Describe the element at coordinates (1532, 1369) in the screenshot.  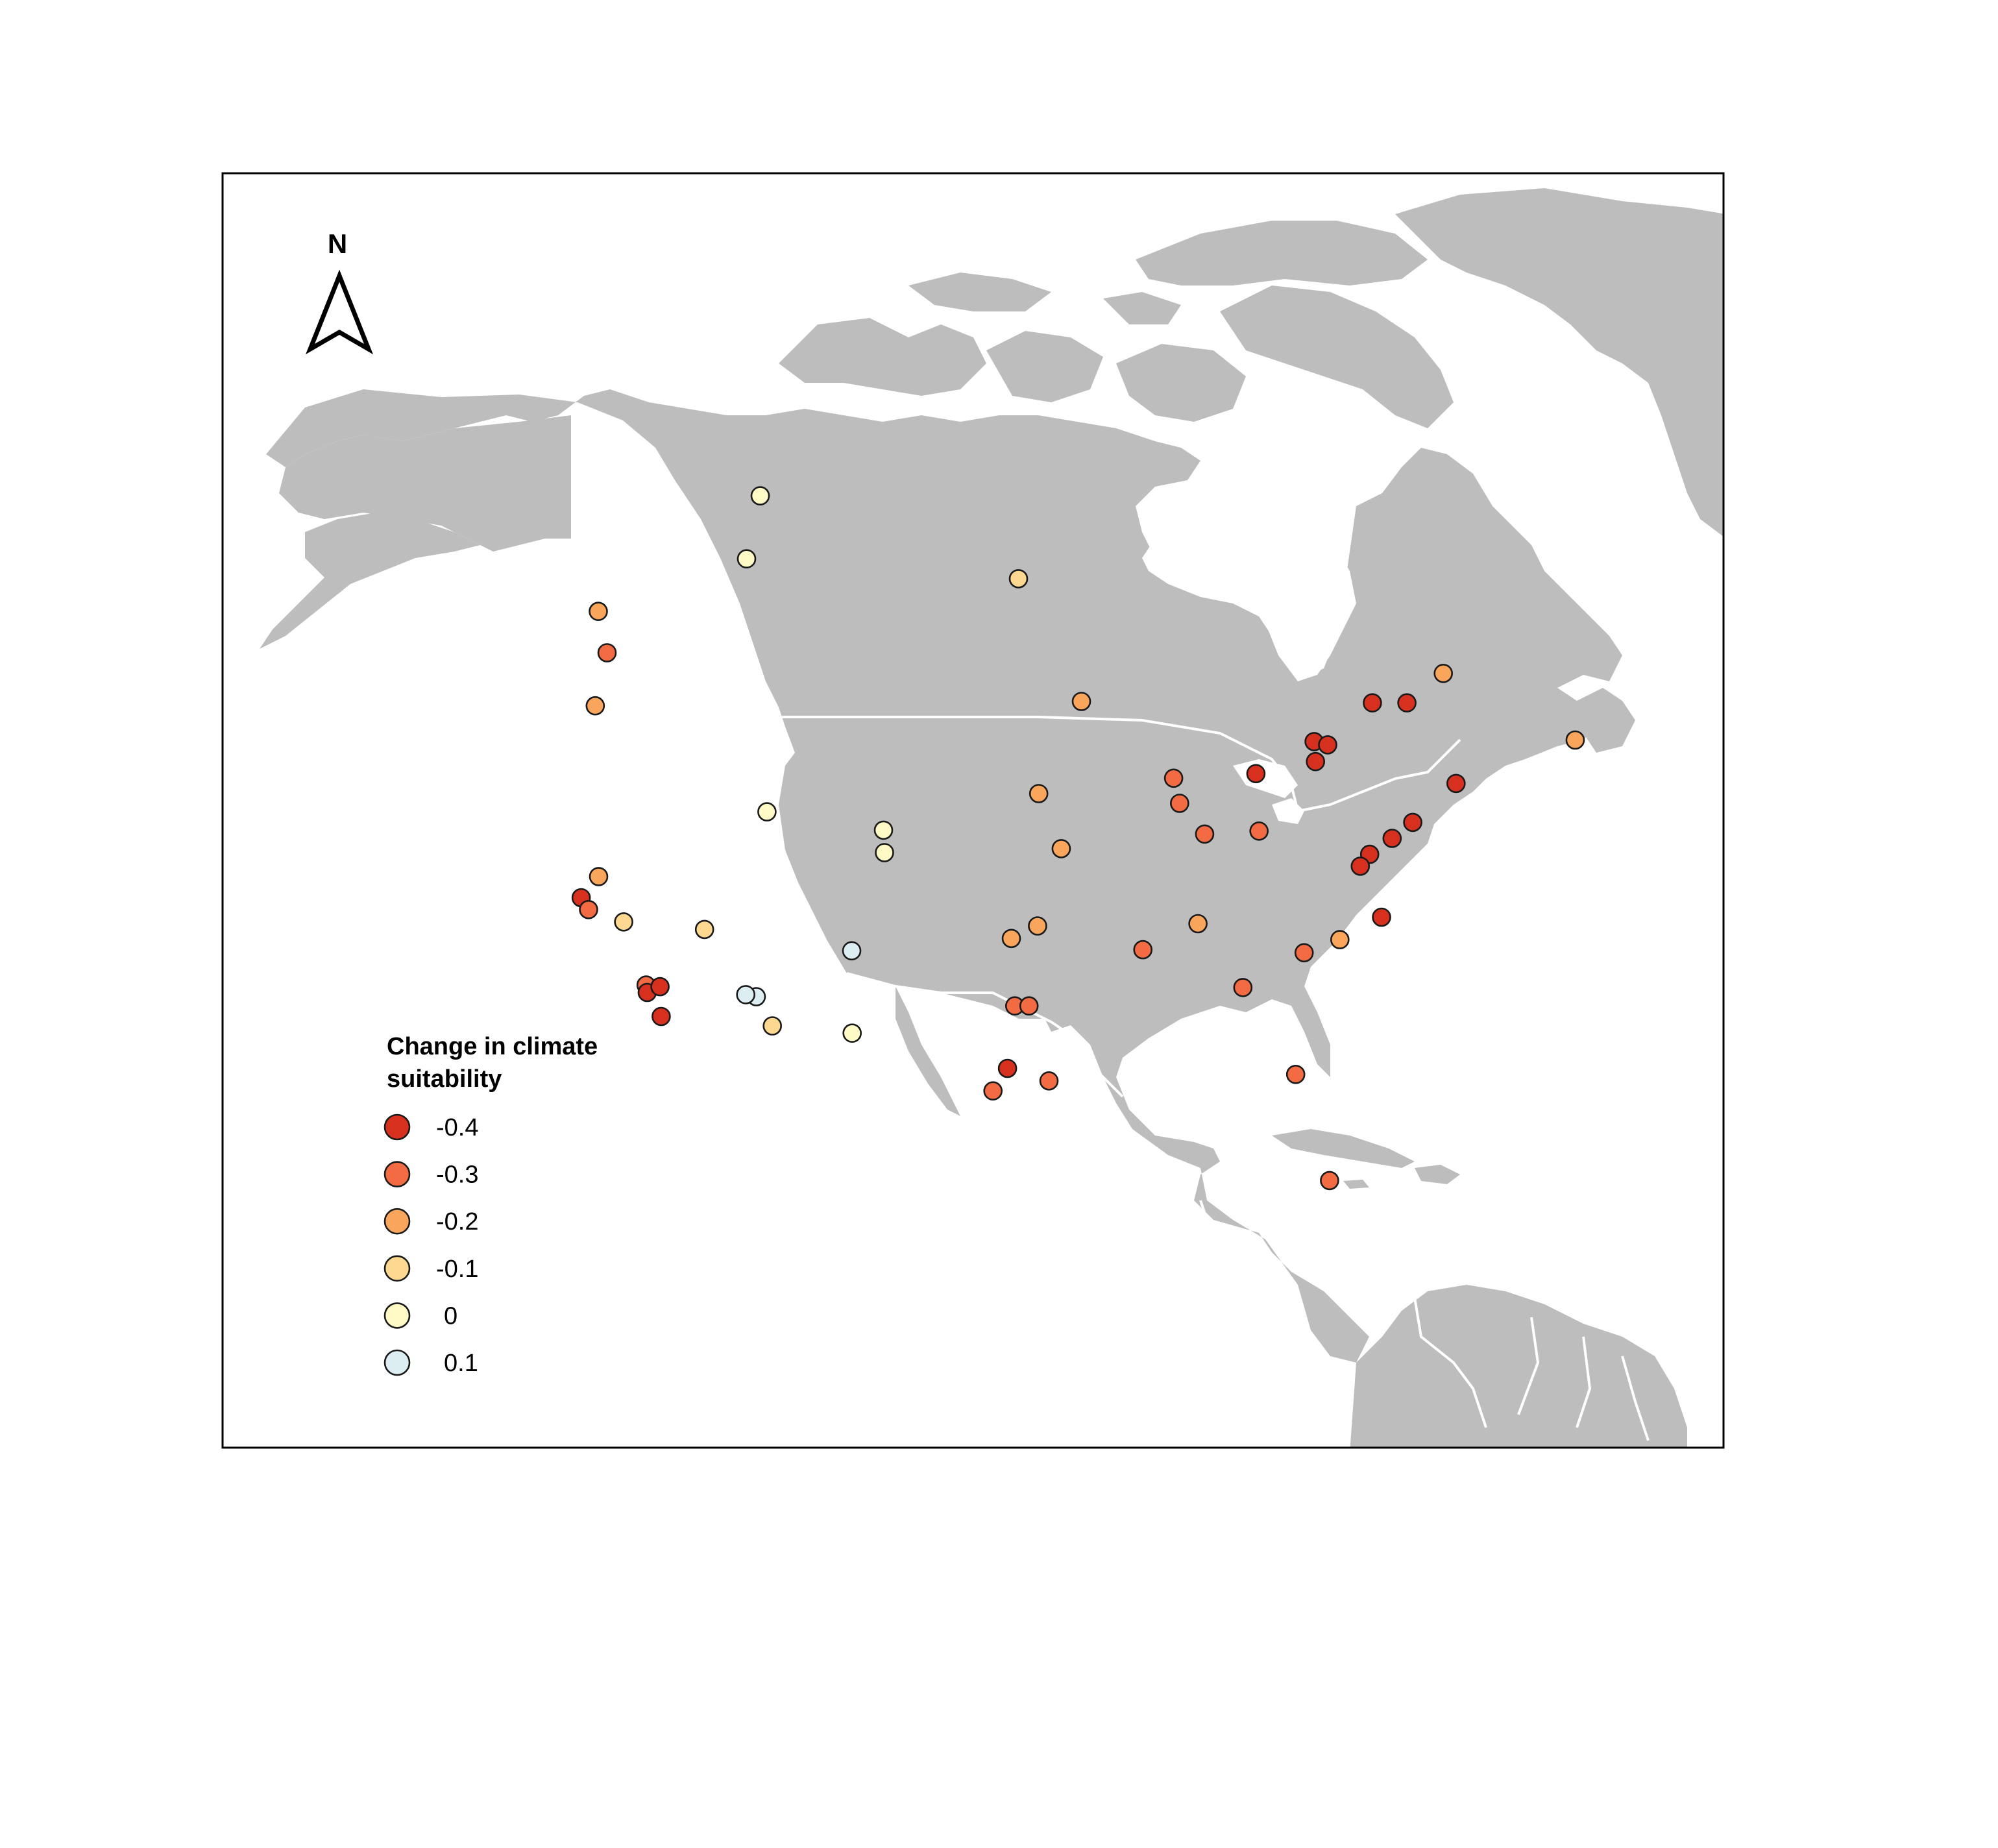
I see `south-america-border` at that location.